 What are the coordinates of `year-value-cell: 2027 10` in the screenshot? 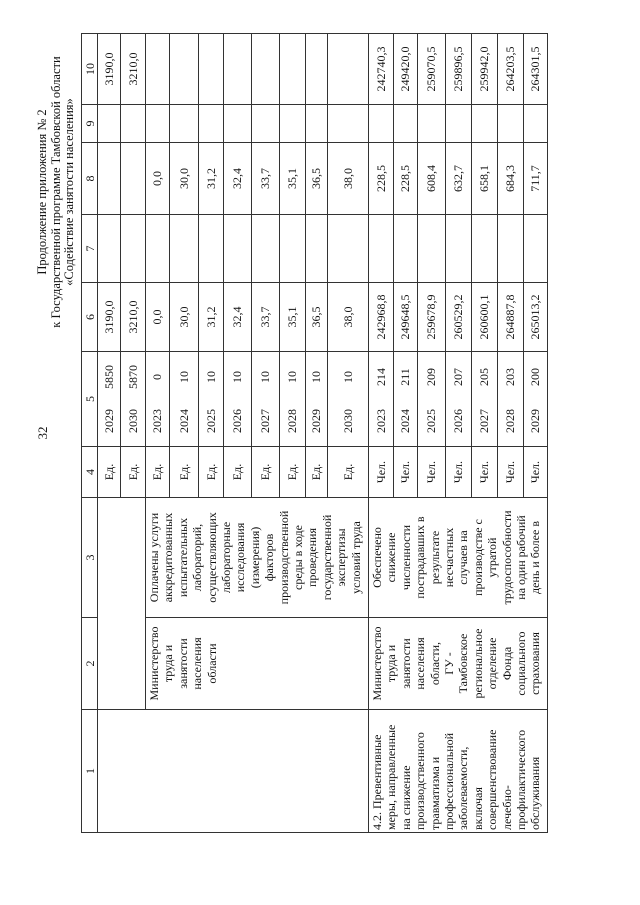 It's located at (265, 399).